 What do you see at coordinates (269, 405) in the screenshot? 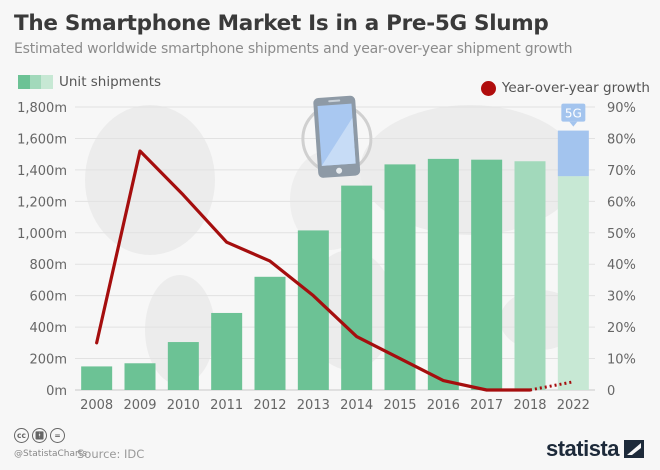
I see `x-tick-label: 2012` at bounding box center [269, 405].